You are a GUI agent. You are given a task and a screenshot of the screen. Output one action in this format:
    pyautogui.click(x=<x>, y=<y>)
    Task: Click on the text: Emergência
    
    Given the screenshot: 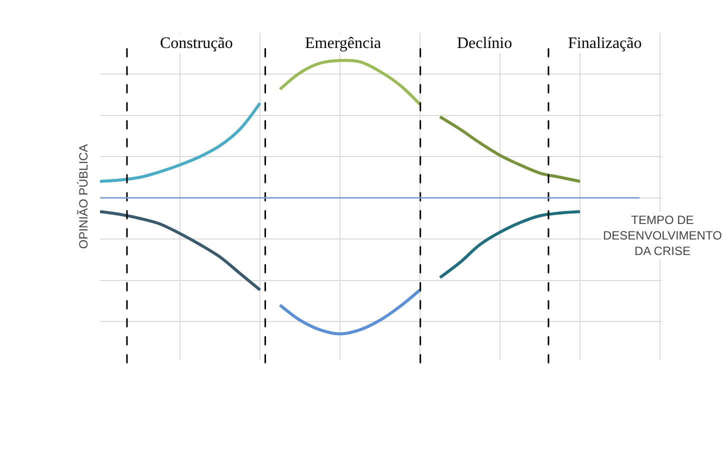 What is the action you would take?
    pyautogui.click(x=343, y=43)
    